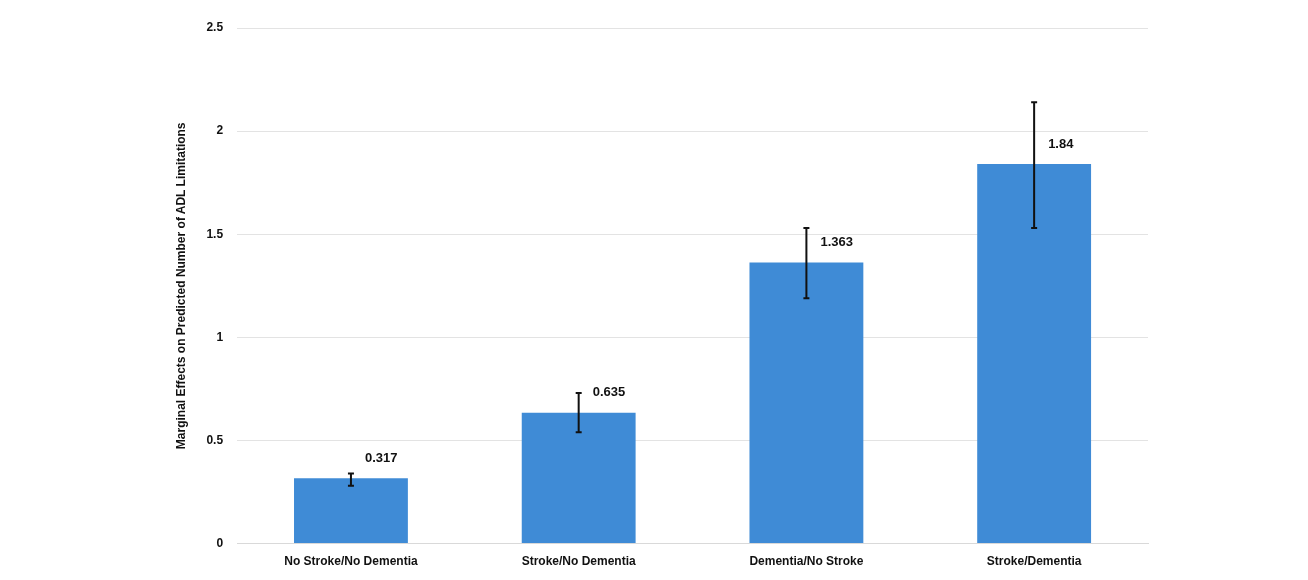 This screenshot has width=1308, height=580. I want to click on data-label: 0.317, so click(381, 457).